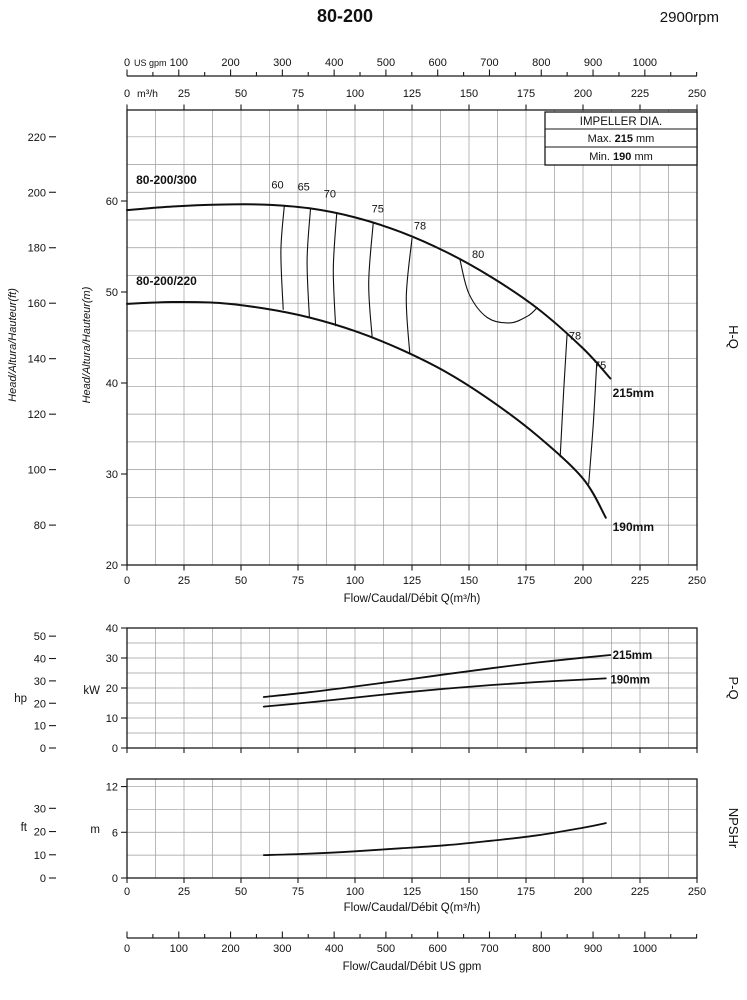 This screenshot has width=747, height=1000. Describe the element at coordinates (411, 67) in the screenshot. I see `top-gpm-axis: 0 100 200 300 400 500 600 700 800 900 1000 US gpm` at that location.